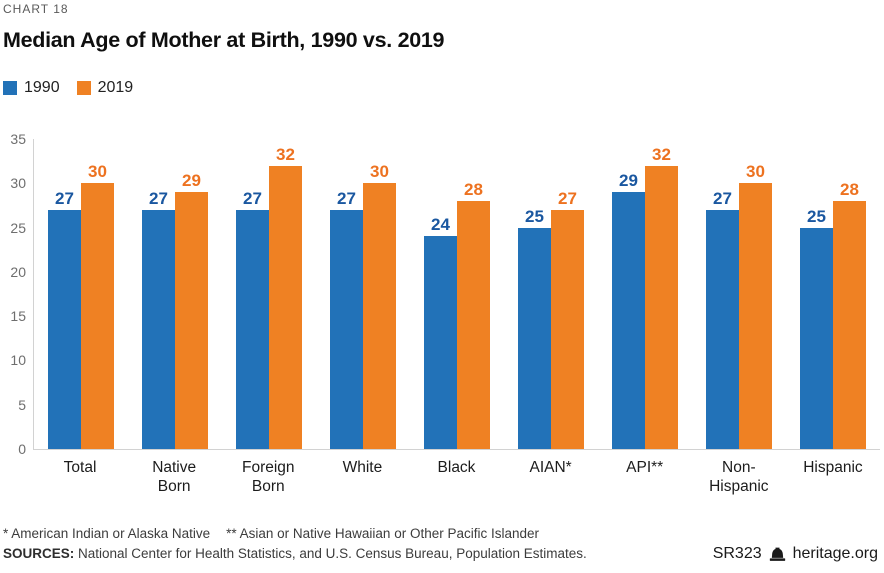 The image size is (884, 573). I want to click on footnote-aian: * American Indian or Alaska Native, so click(107, 533).